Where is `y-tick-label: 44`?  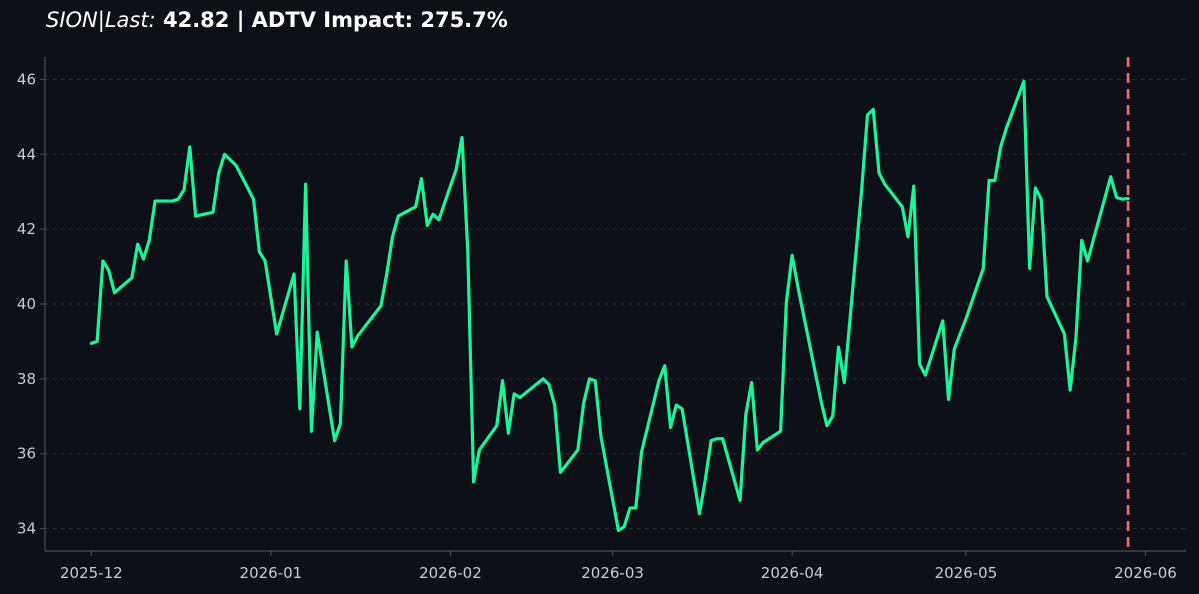
y-tick-label: 44 is located at coordinates (26, 154).